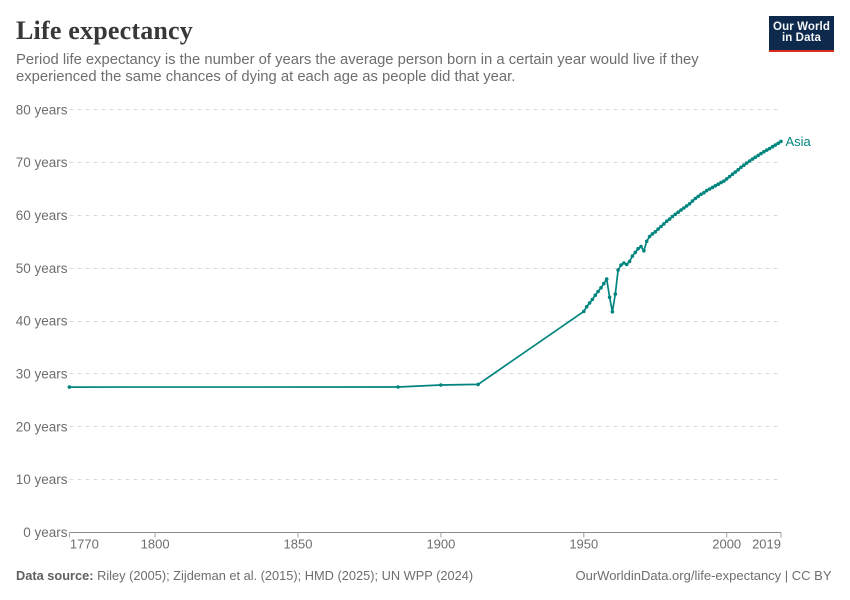 Image resolution: width=850 pixels, height=600 pixels. What do you see at coordinates (298, 544) in the screenshot?
I see `svg-text: 1850` at bounding box center [298, 544].